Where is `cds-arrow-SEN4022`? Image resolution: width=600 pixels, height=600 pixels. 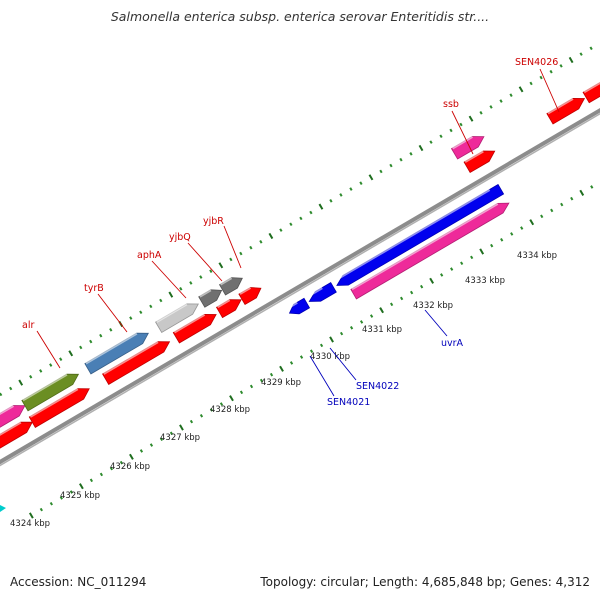
cds-arrow-SEN4022 is located at coordinates (322, 292).